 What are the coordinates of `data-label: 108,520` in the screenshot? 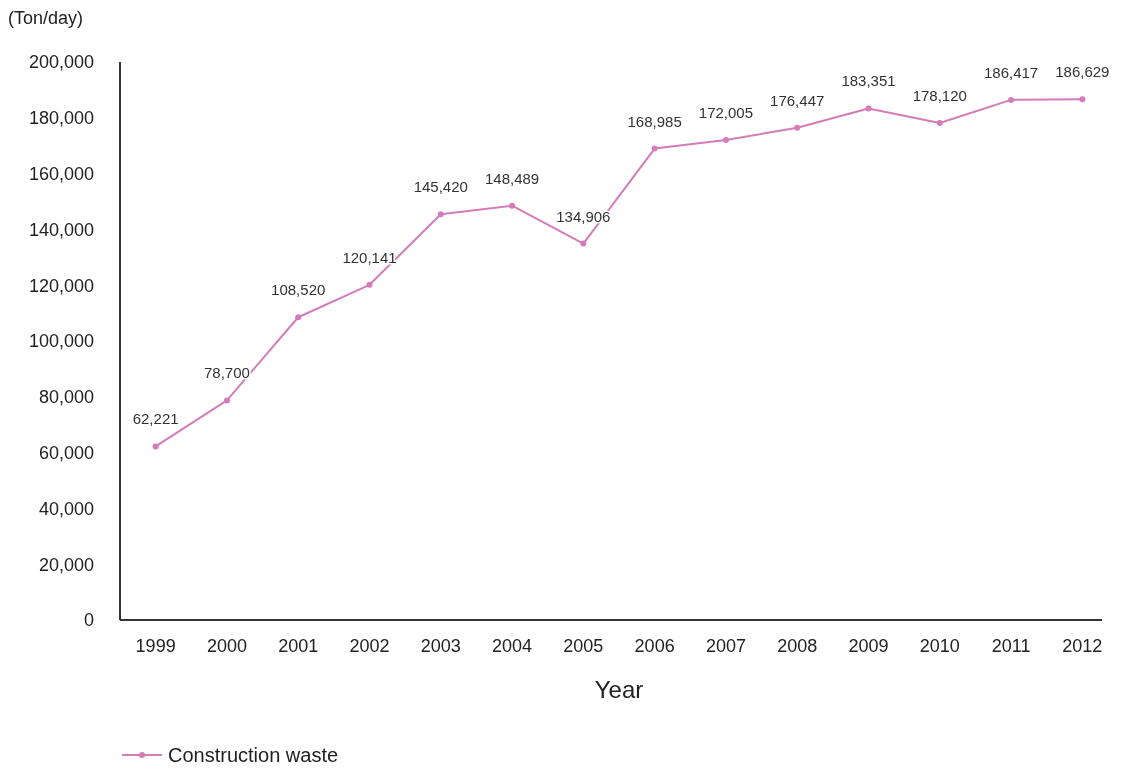 It's located at (298, 290).